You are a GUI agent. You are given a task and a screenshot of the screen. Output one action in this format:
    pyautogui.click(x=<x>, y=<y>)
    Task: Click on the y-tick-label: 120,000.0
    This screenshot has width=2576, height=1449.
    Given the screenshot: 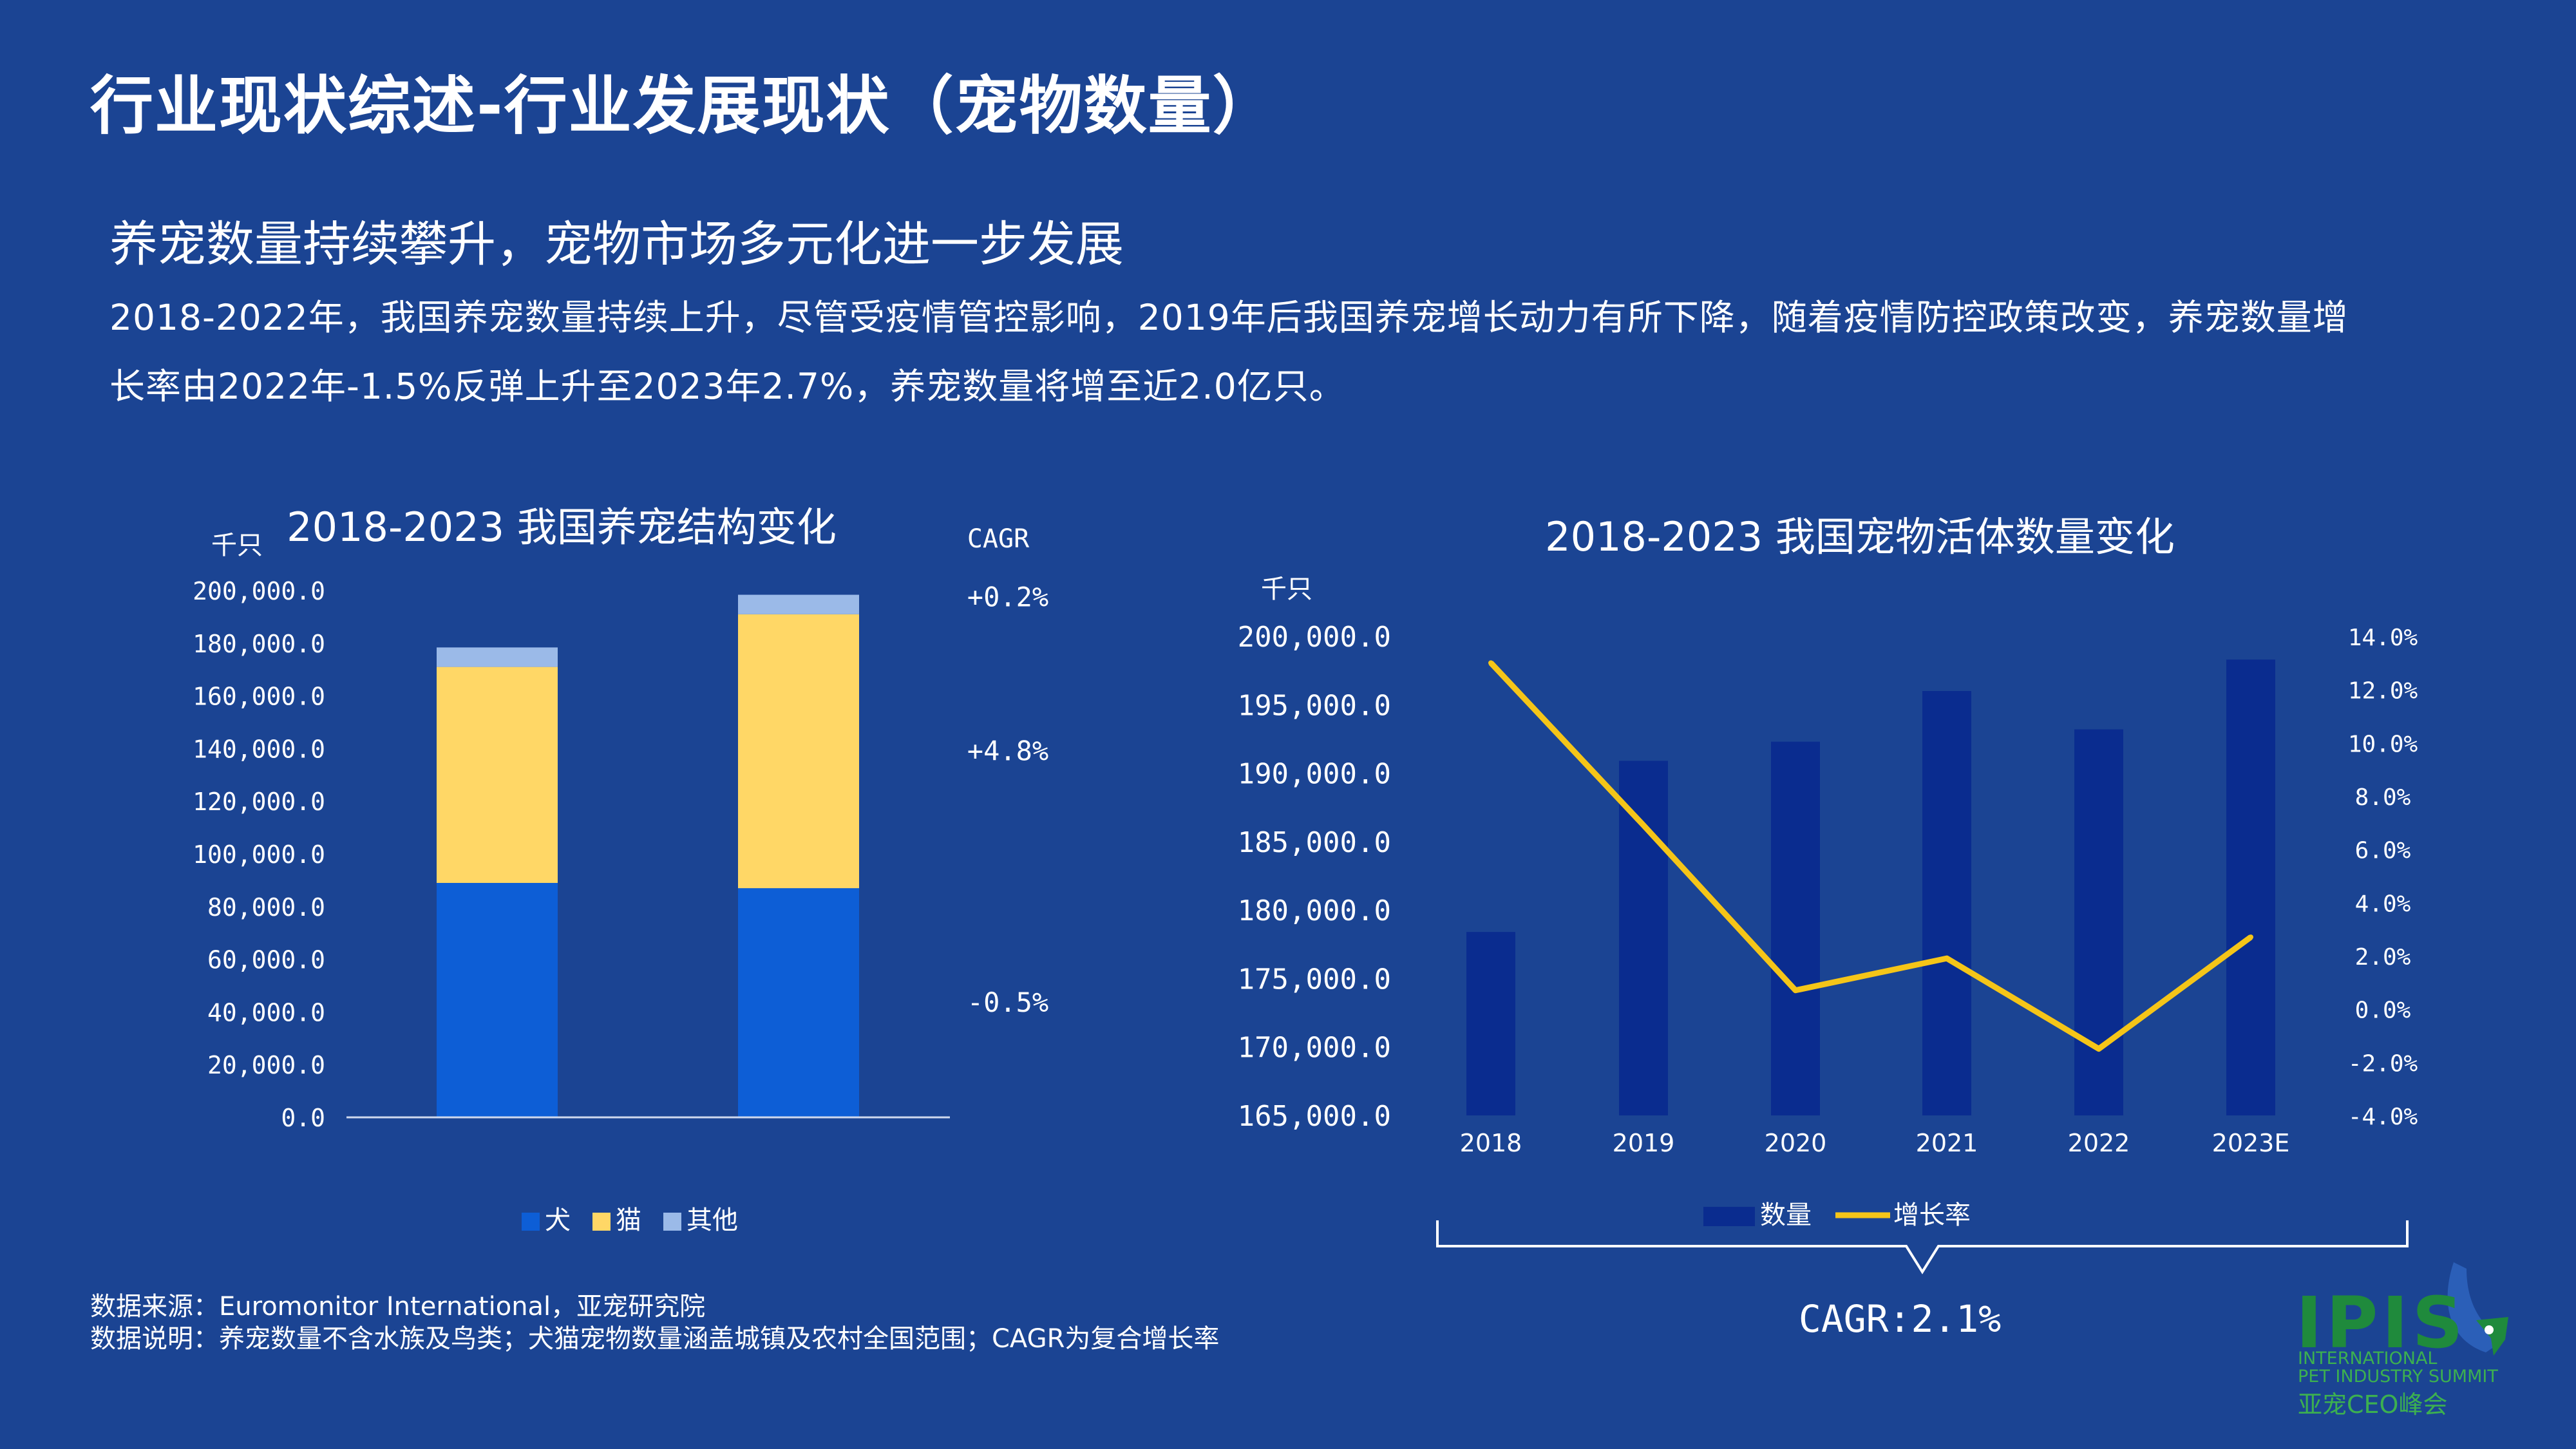 What is the action you would take?
    pyautogui.click(x=259, y=802)
    